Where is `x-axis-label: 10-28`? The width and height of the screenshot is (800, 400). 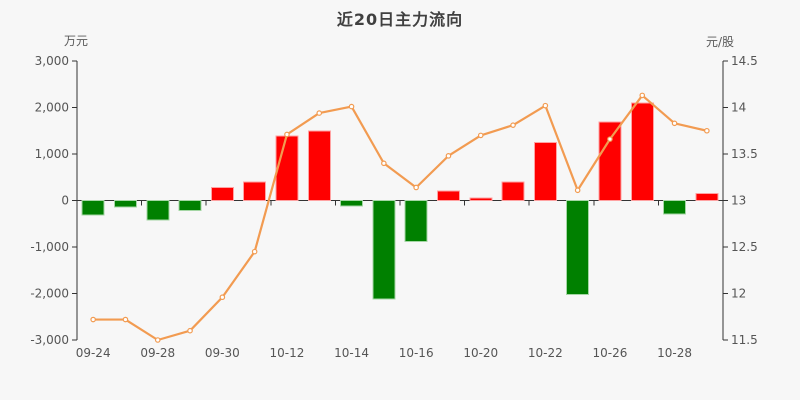 x-axis-label: 10-28 is located at coordinates (674, 353).